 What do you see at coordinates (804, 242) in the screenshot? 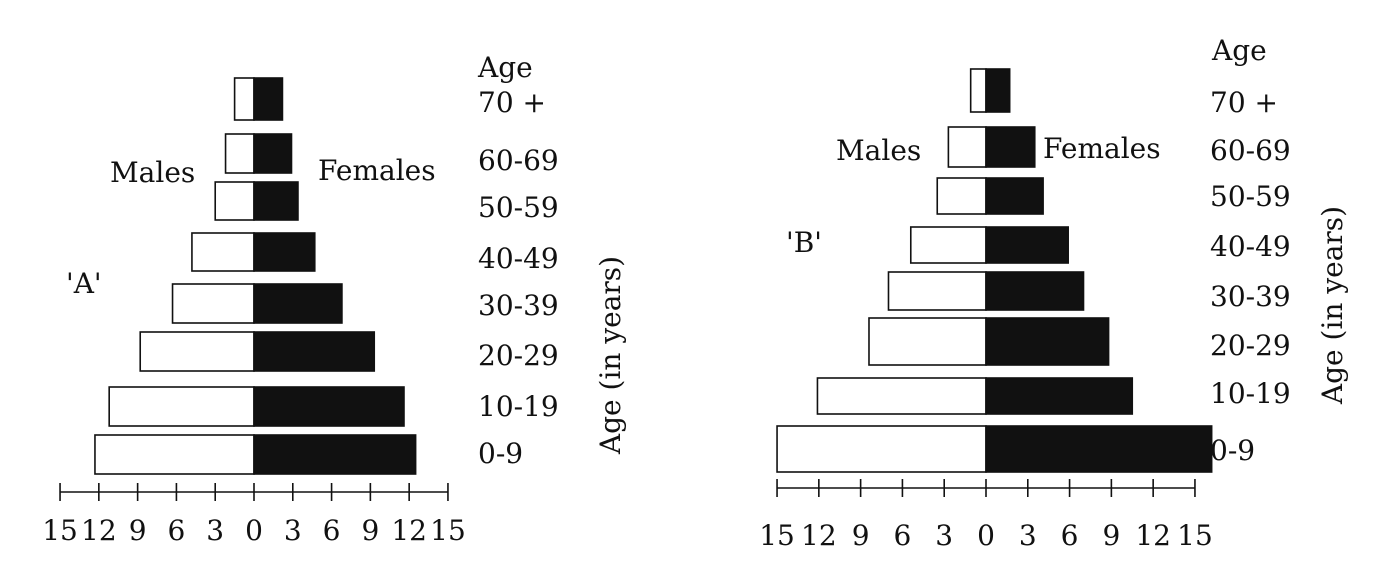
I see `pyramid-title: 'B'` at bounding box center [804, 242].